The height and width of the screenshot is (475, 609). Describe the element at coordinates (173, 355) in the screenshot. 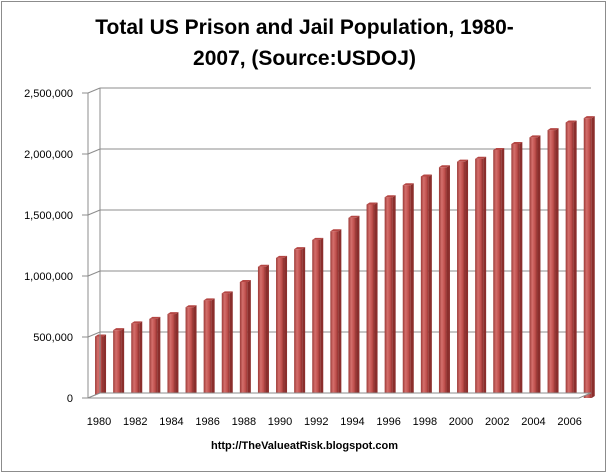

I see `bar-1984` at that location.